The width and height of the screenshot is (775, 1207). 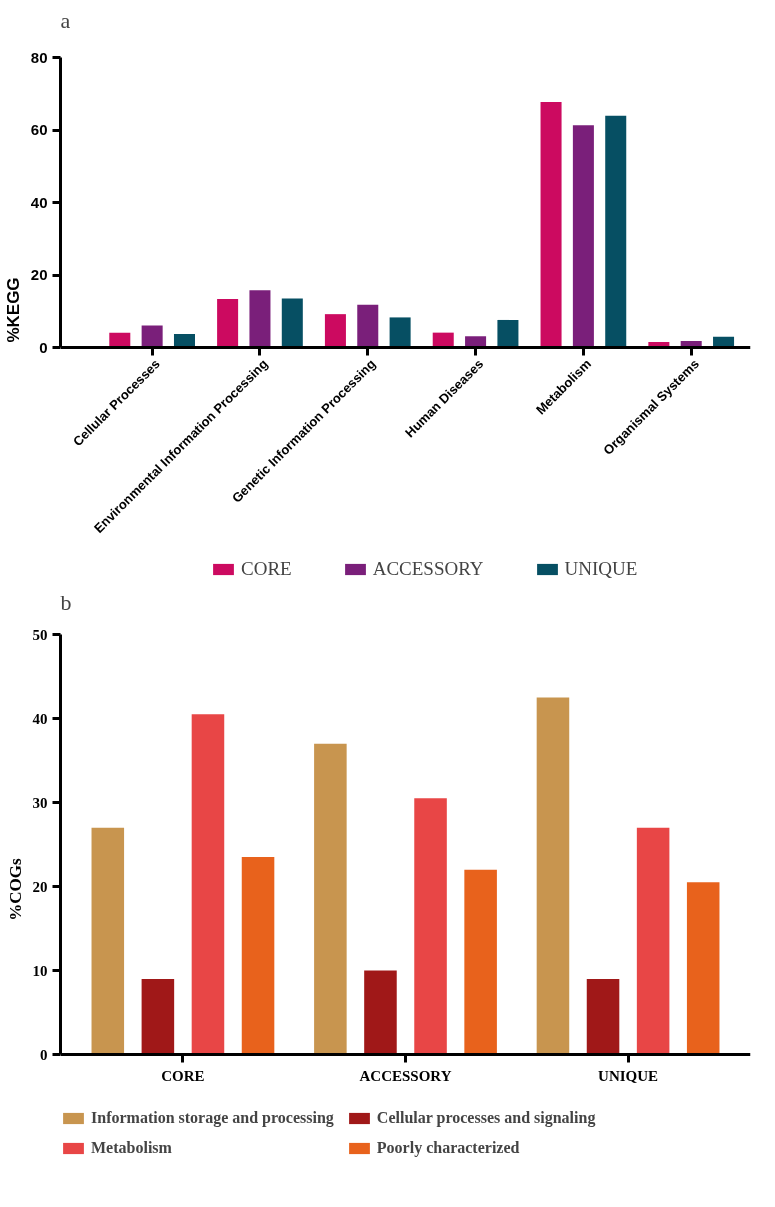 What do you see at coordinates (601, 569) in the screenshot?
I see `legend-label: UNIQUE` at bounding box center [601, 569].